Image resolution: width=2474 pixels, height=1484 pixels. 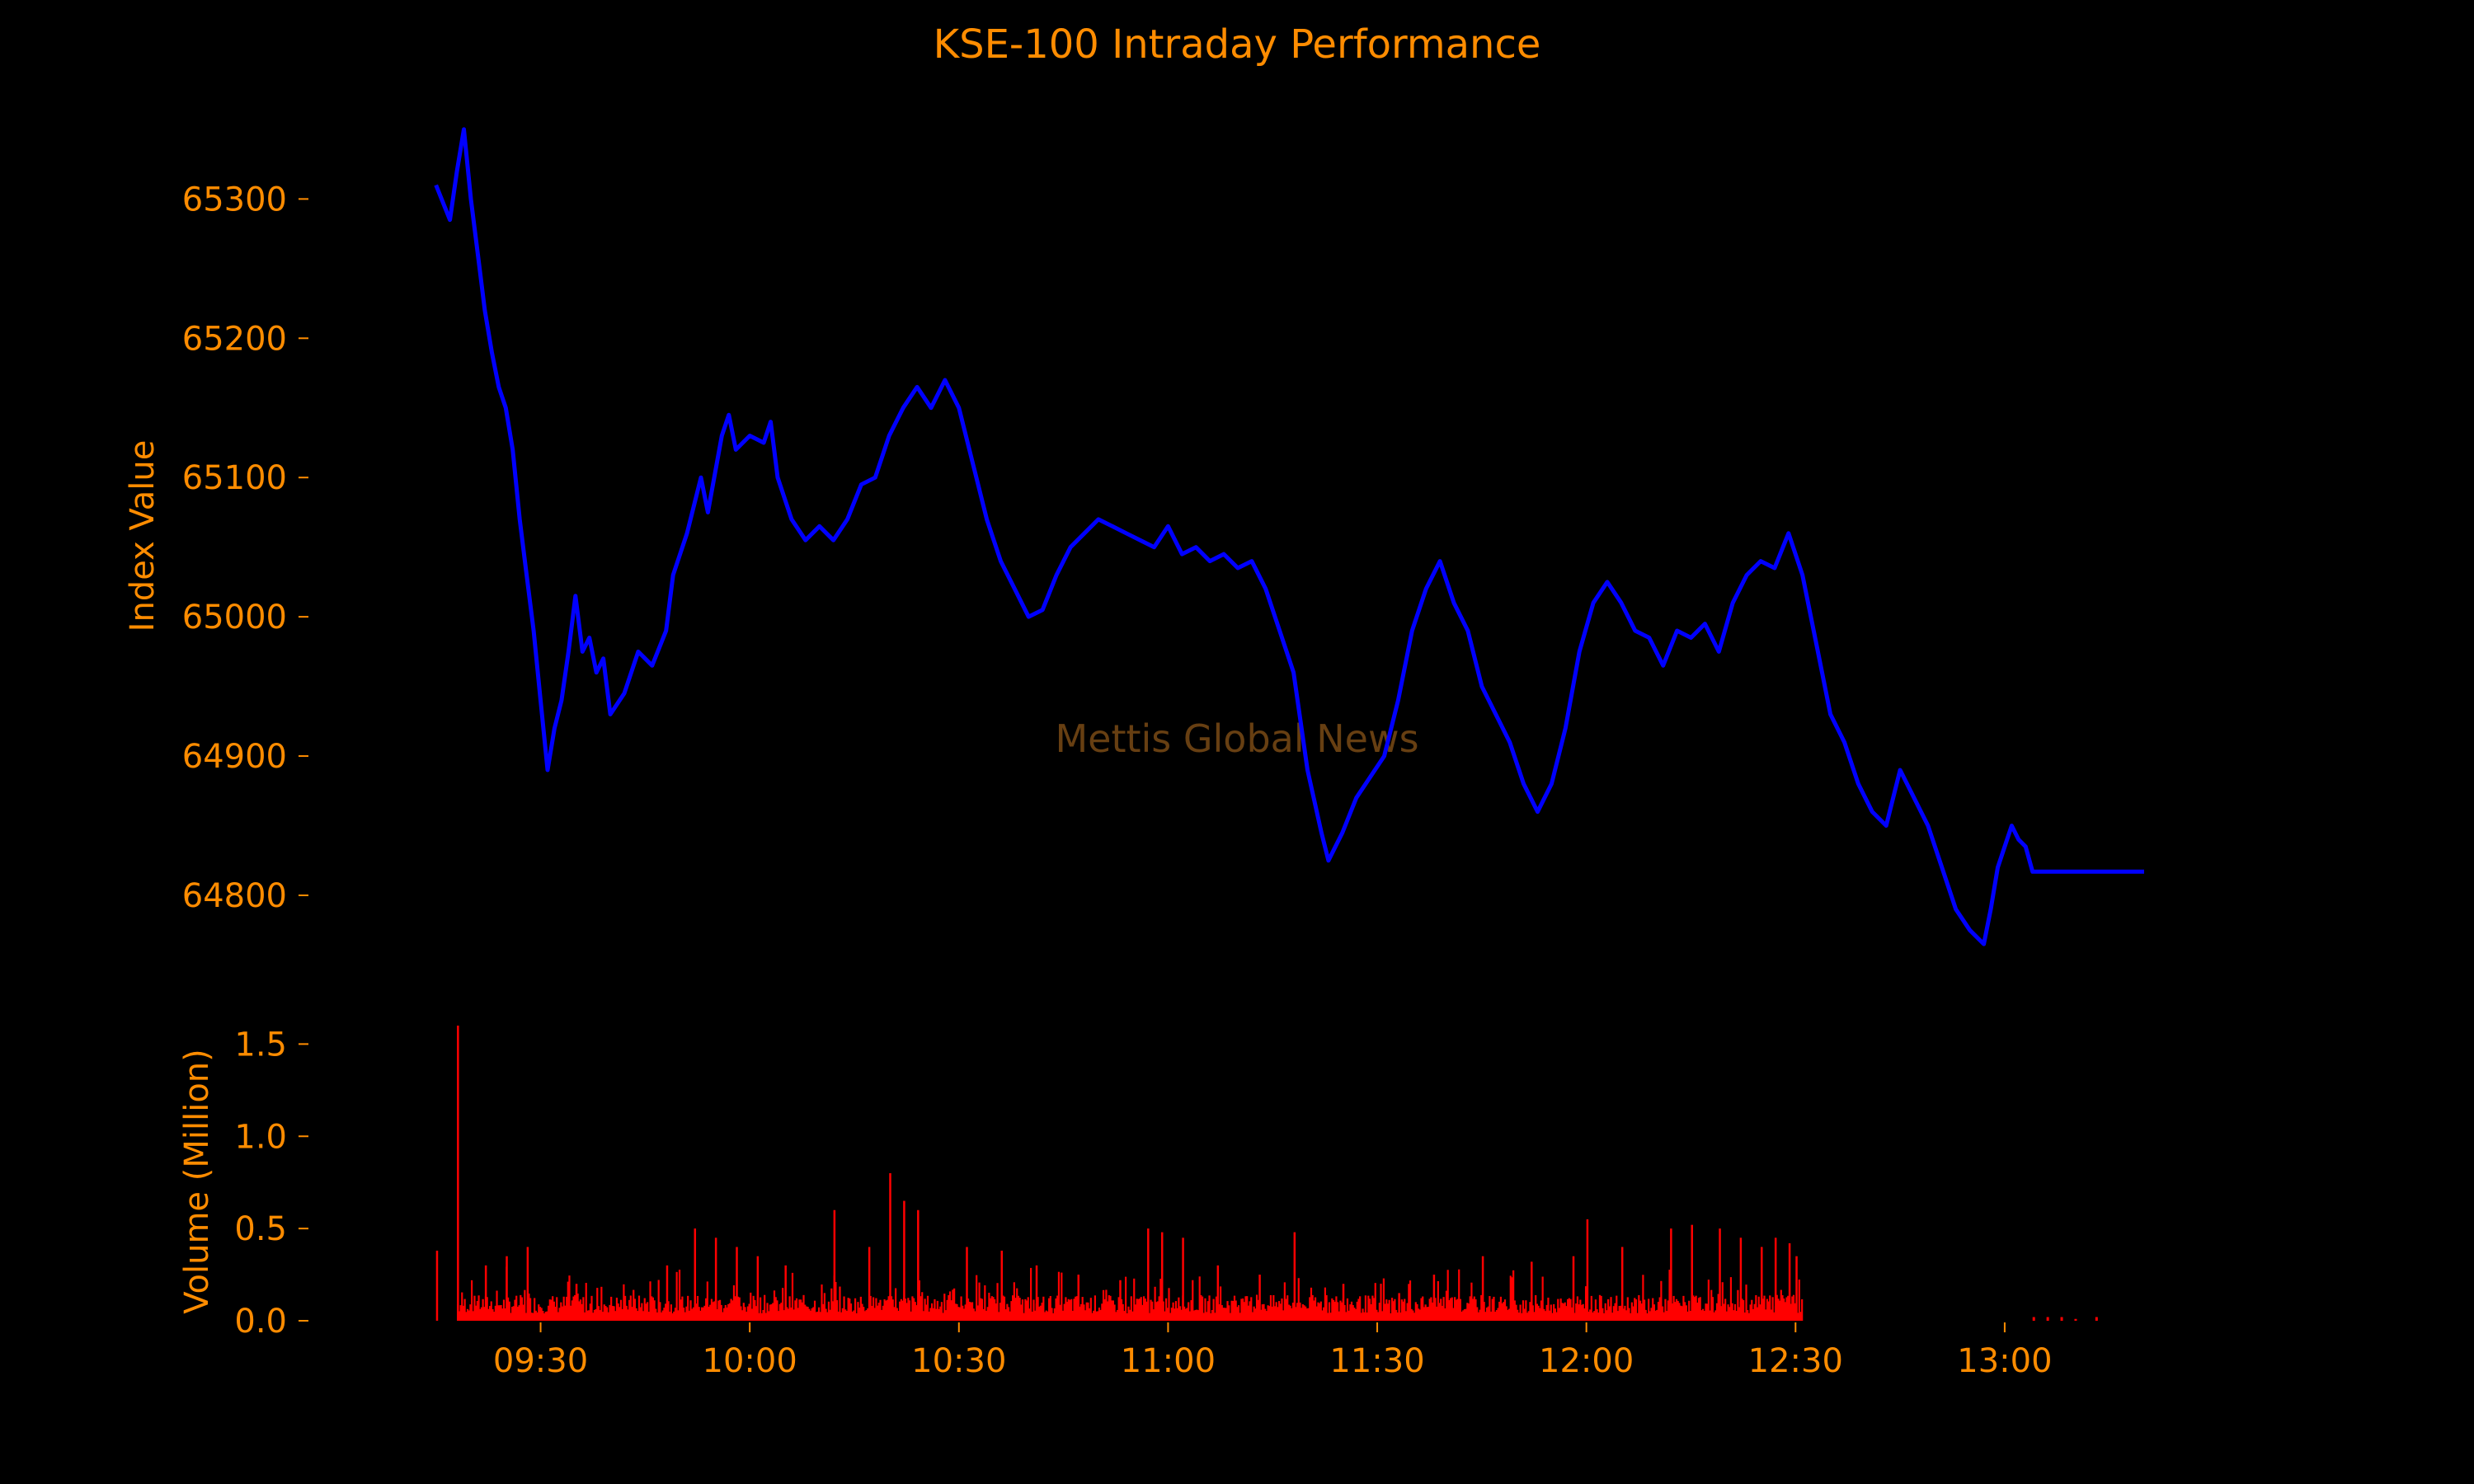 What do you see at coordinates (234, 199) in the screenshot?
I see `price-y-tick-label: 65300` at bounding box center [234, 199].